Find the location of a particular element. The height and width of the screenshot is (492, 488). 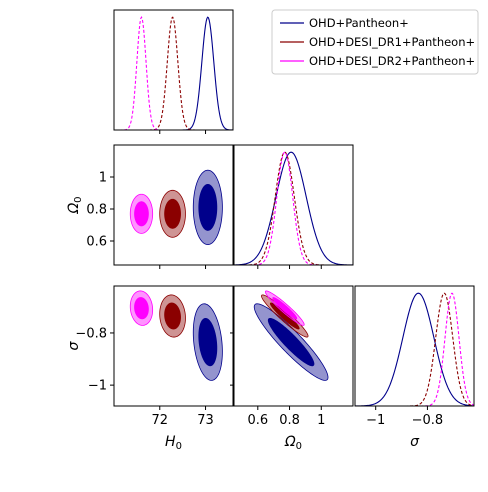

legend-label-ohd-desi-dr1: OHD+DESI_DR1+Pantheon+ is located at coordinates (392, 42).